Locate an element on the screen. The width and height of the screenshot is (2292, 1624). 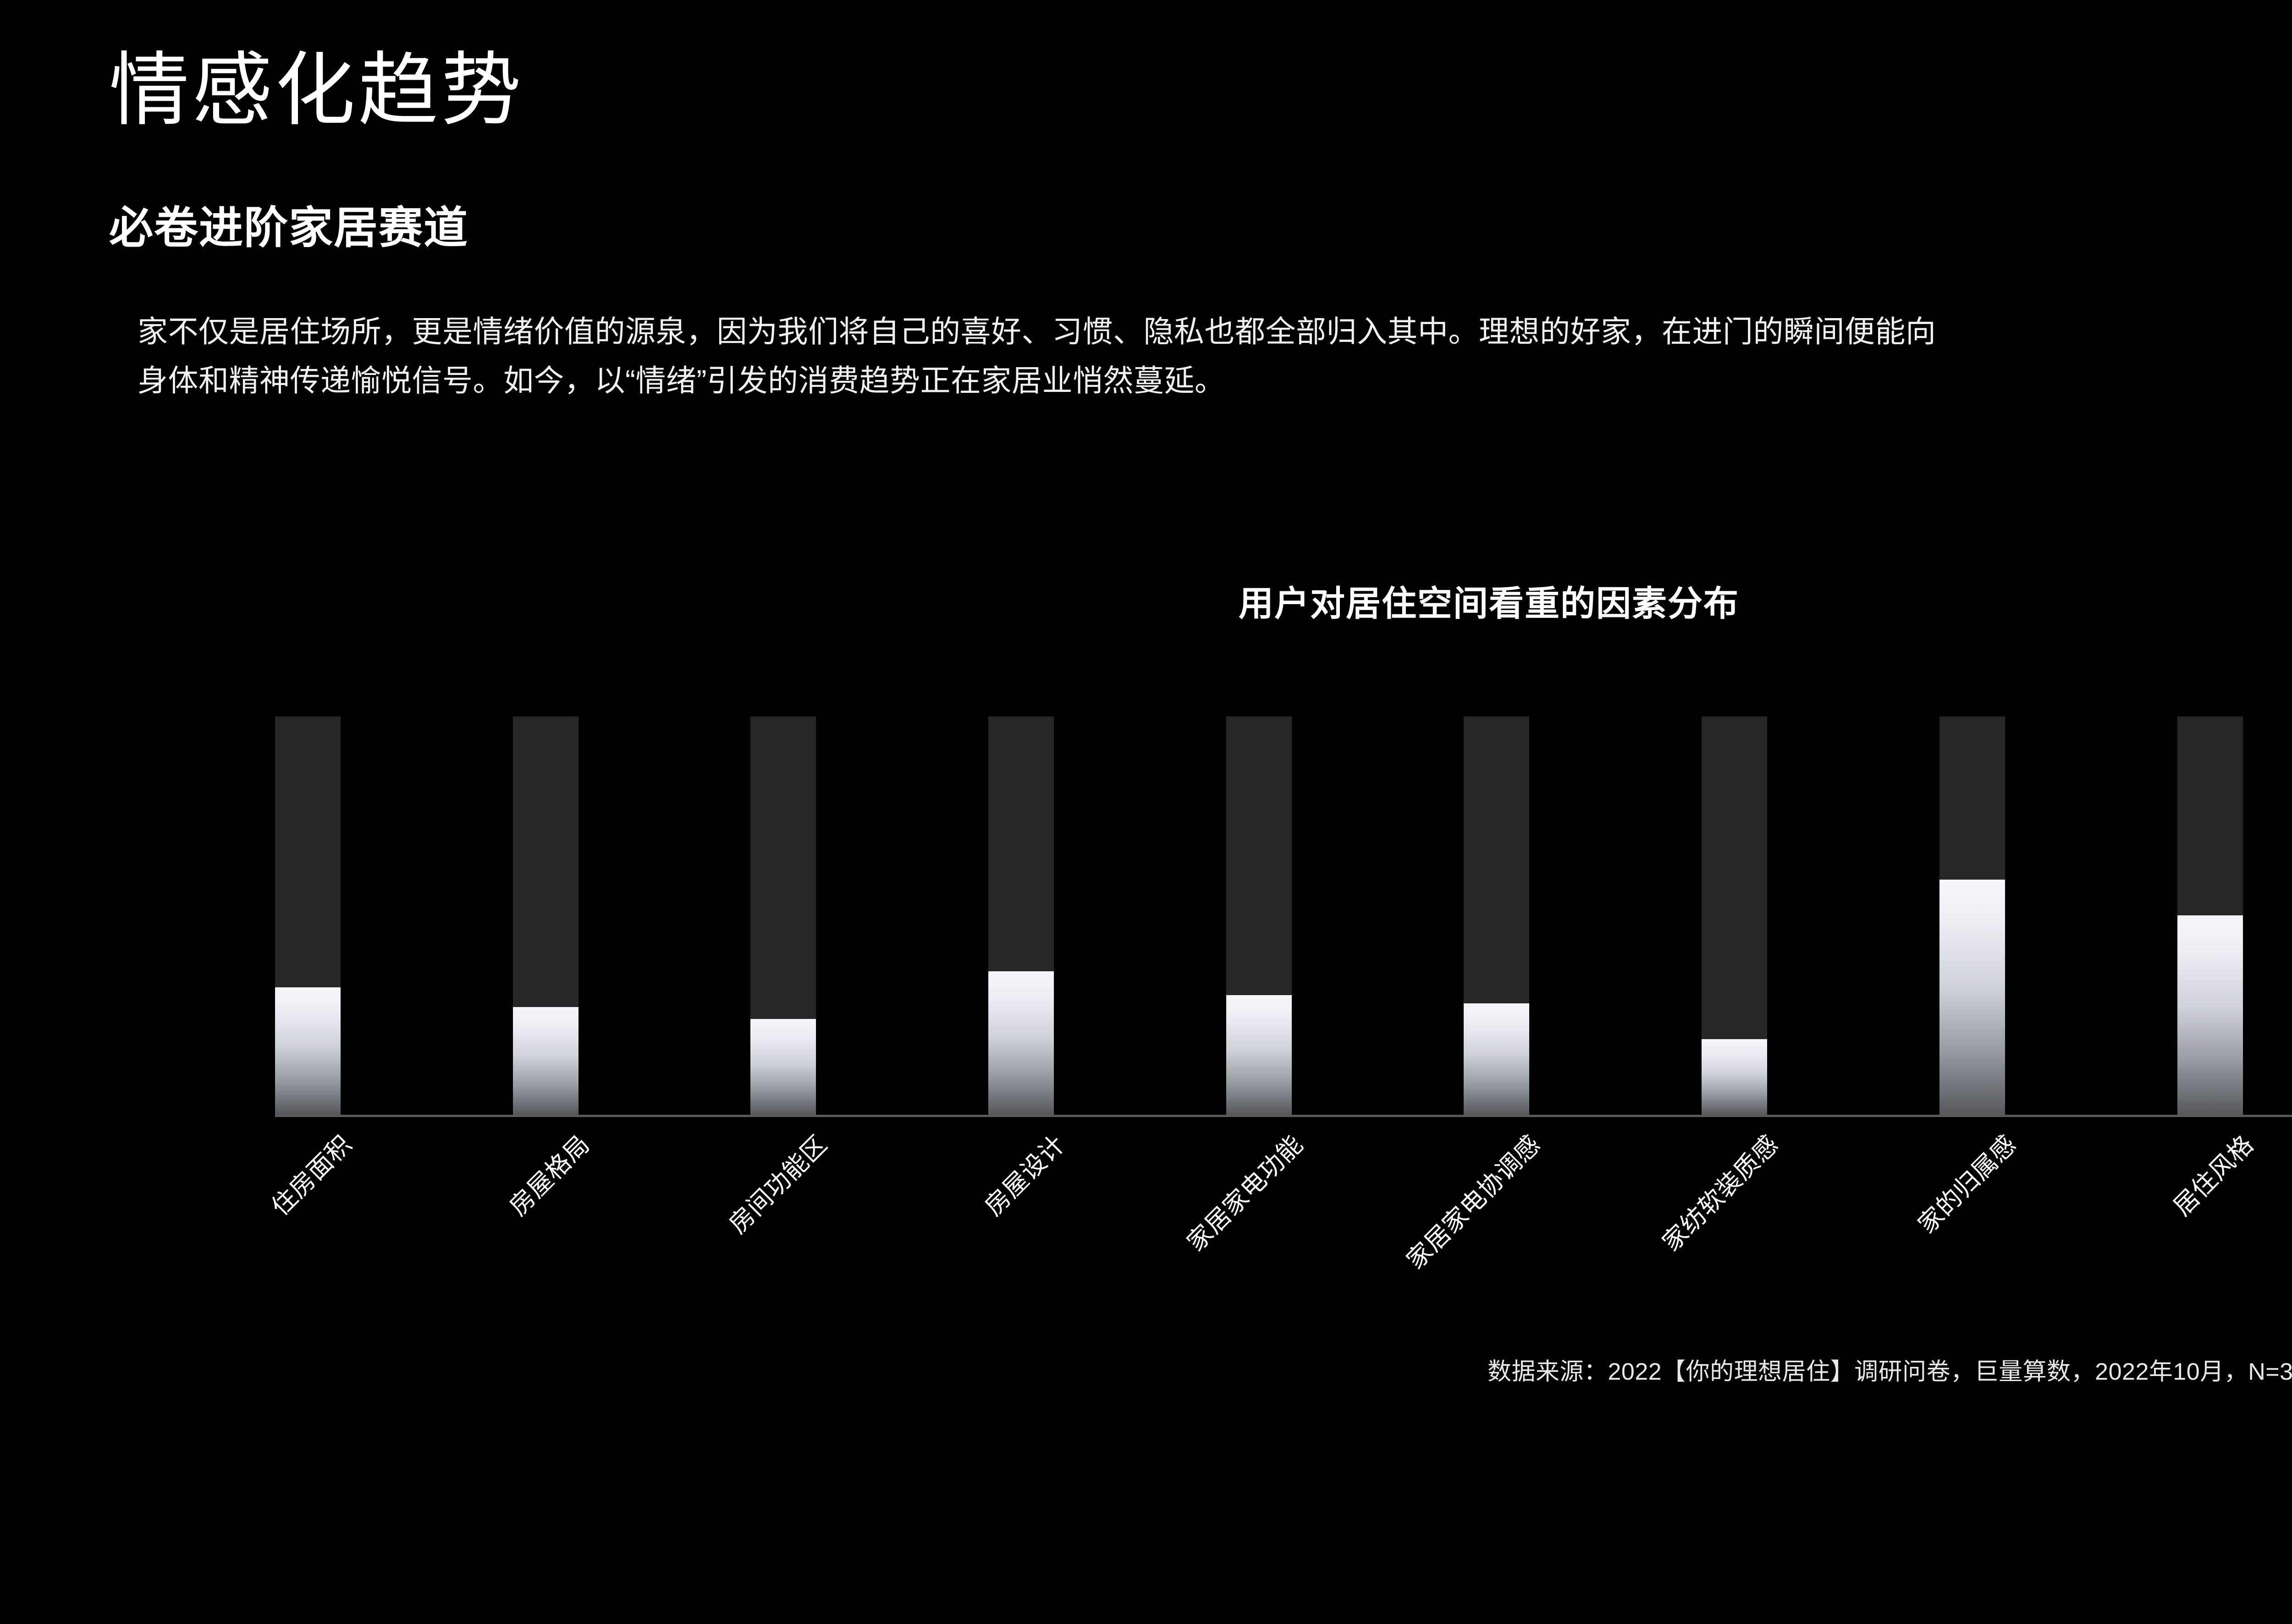
page-title: 情感化趋势 is located at coordinates (316, 90).